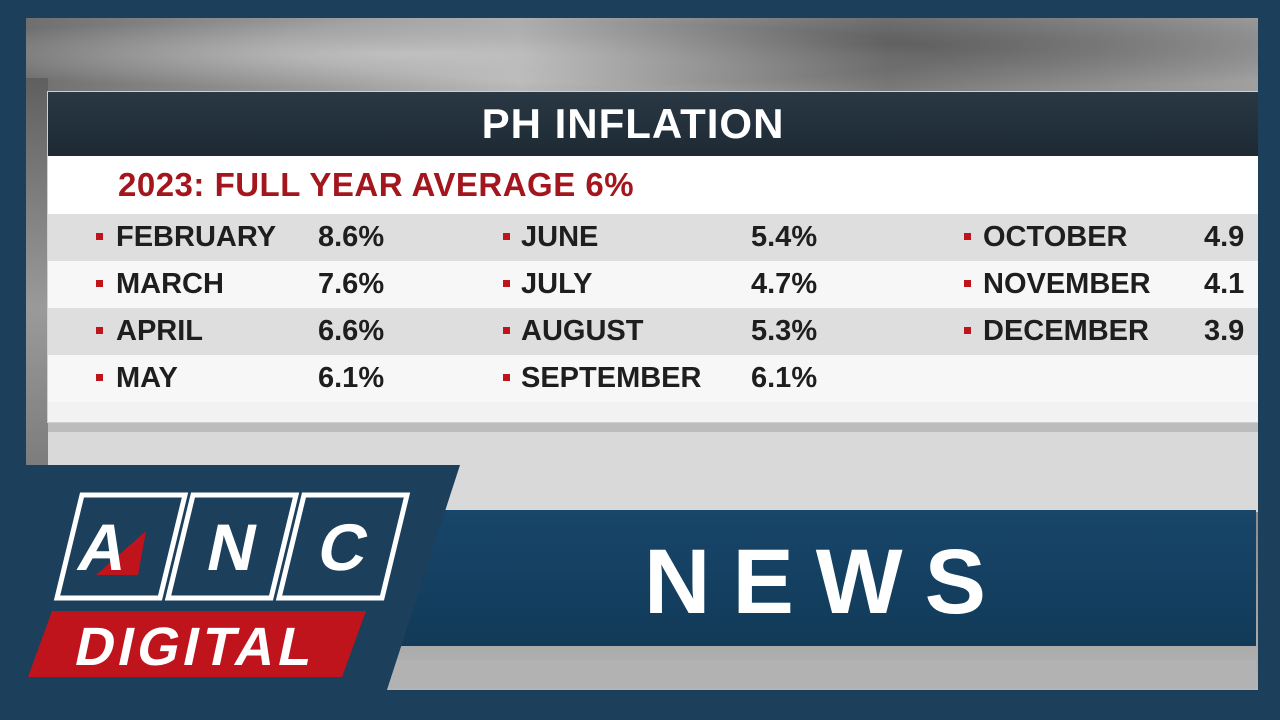  Describe the element at coordinates (147, 378) in the screenshot. I see `month-label: MAY` at that location.